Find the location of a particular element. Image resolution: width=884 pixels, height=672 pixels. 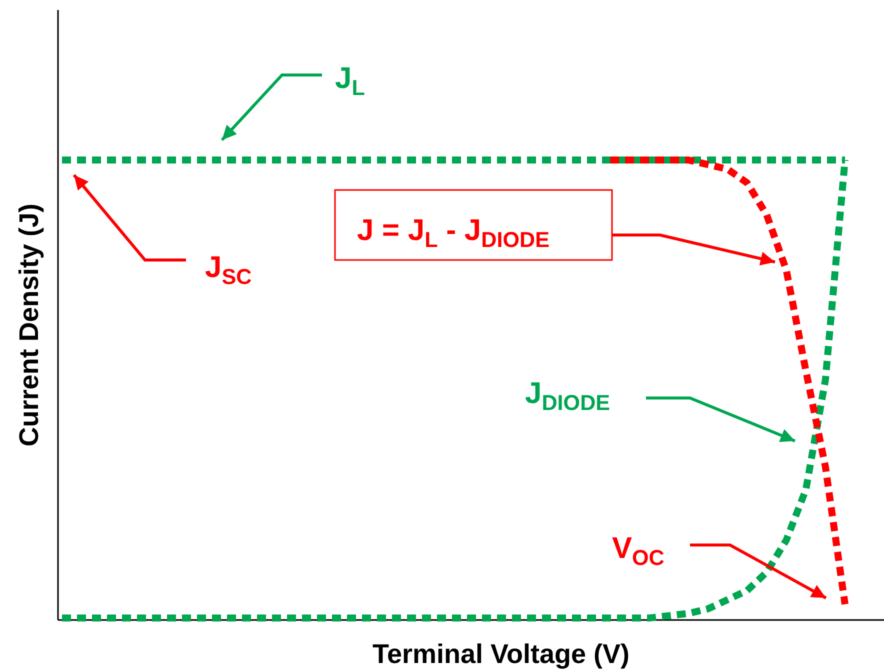

x-axis-title: Terminal Voltage (V) is located at coordinates (501, 654).